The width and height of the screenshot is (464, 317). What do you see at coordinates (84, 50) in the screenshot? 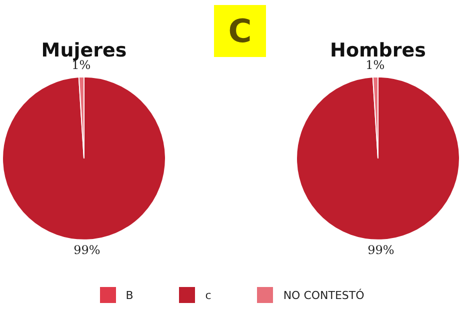
I see `slice-label: Mujeres` at bounding box center [84, 50].